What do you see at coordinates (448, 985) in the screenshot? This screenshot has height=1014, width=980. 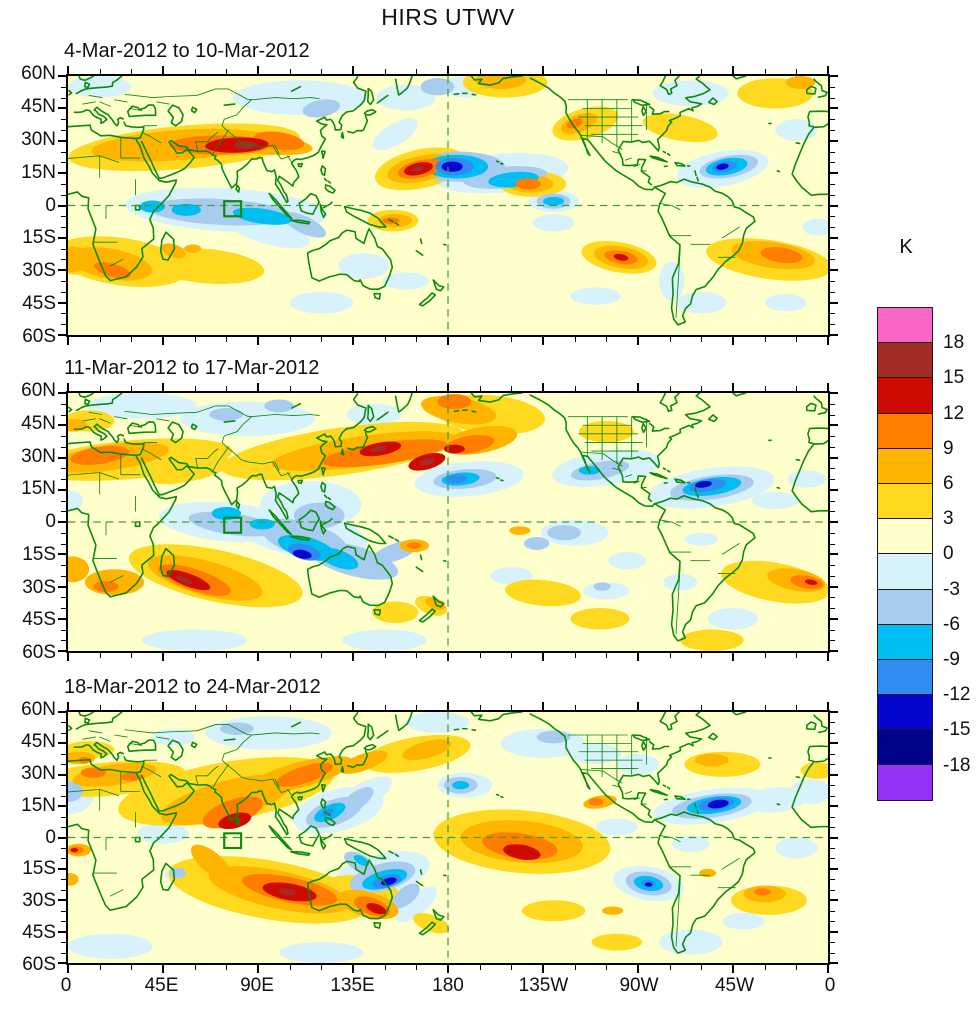 I see `lon-tick-label: 180` at bounding box center [448, 985].